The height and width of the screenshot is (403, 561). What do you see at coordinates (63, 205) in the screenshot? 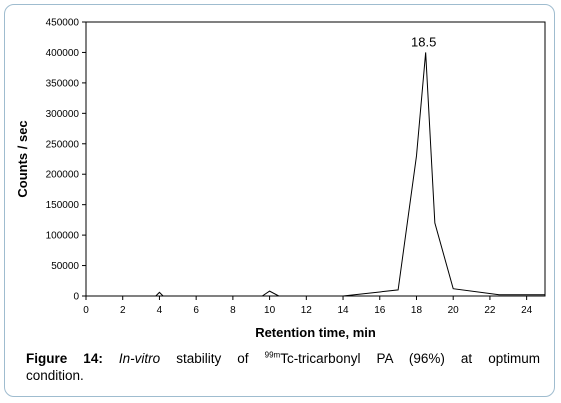
I see `y-tick-label: 150000` at bounding box center [63, 205].